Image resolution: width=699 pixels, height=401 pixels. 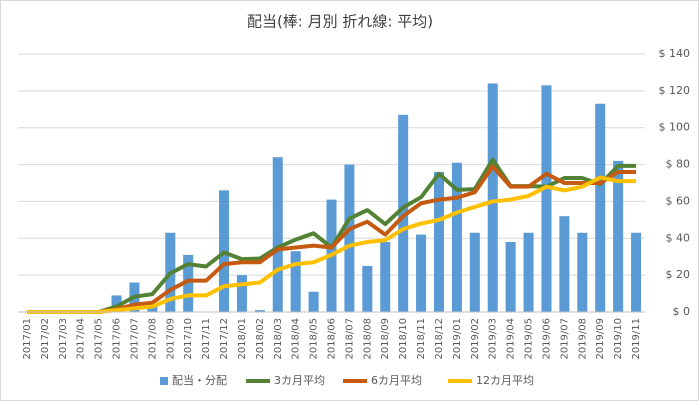 I want to click on x-tick-label: 2019/07, so click(x=564, y=339).